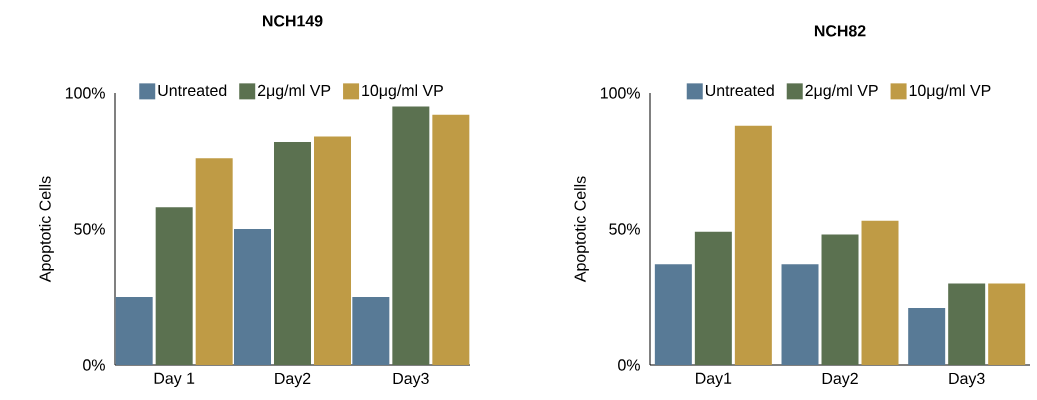 This screenshot has width=1037, height=400. Describe the element at coordinates (174, 380) in the screenshot. I see `x-tick-label: Day 1` at that location.